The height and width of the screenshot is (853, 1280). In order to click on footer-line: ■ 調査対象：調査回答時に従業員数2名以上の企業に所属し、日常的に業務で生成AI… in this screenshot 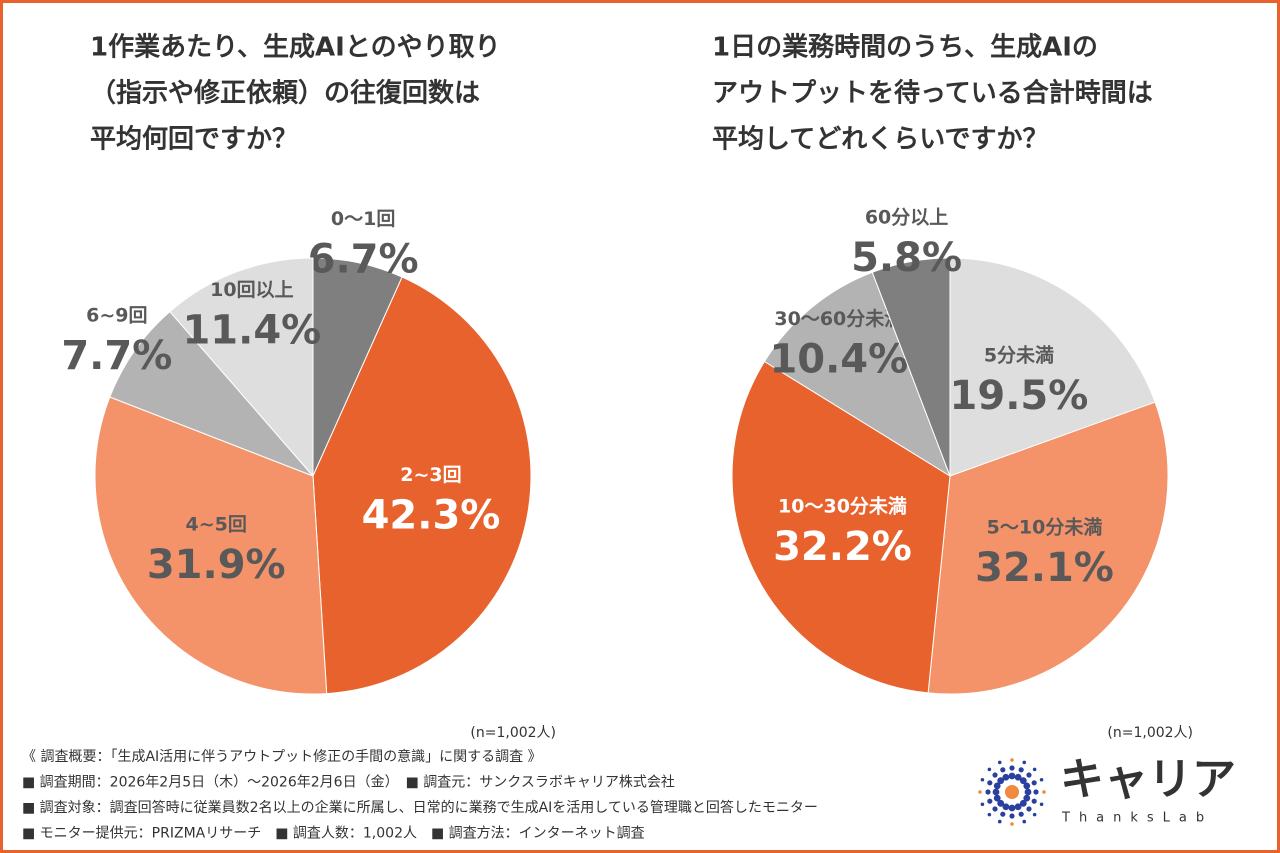, I will do `click(420, 807)`.